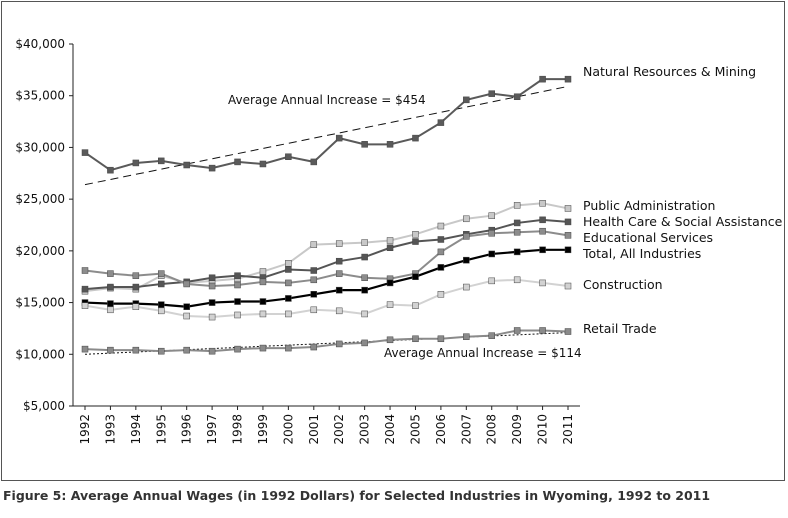 The width and height of the screenshot is (788, 518). I want to click on y-tick-label: $35,000, so click(40, 96).